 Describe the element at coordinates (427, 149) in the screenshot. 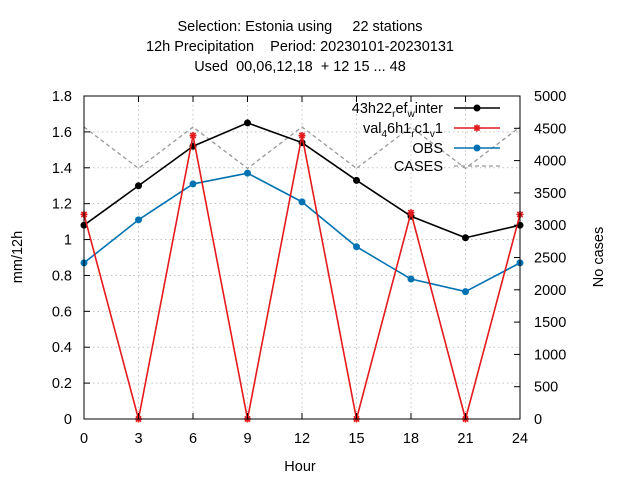

I see `legend-label-obs: OBS` at that location.